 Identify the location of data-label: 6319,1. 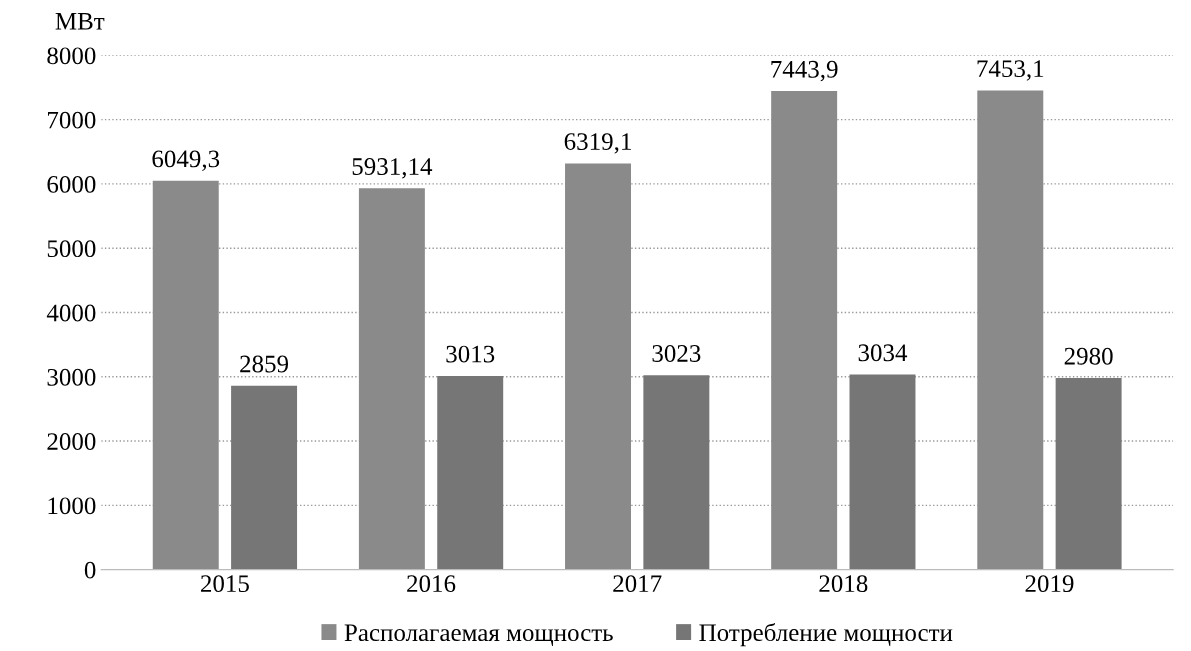
(597, 143).